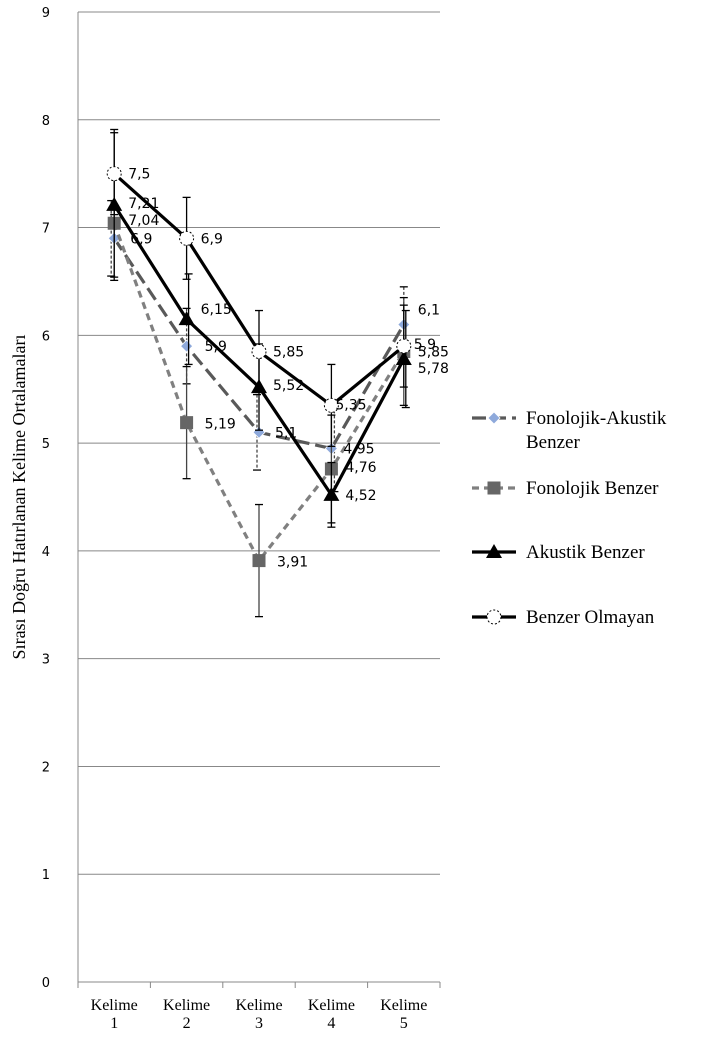 The height and width of the screenshot is (1052, 713). I want to click on y-tick-label: 5, so click(46, 444).